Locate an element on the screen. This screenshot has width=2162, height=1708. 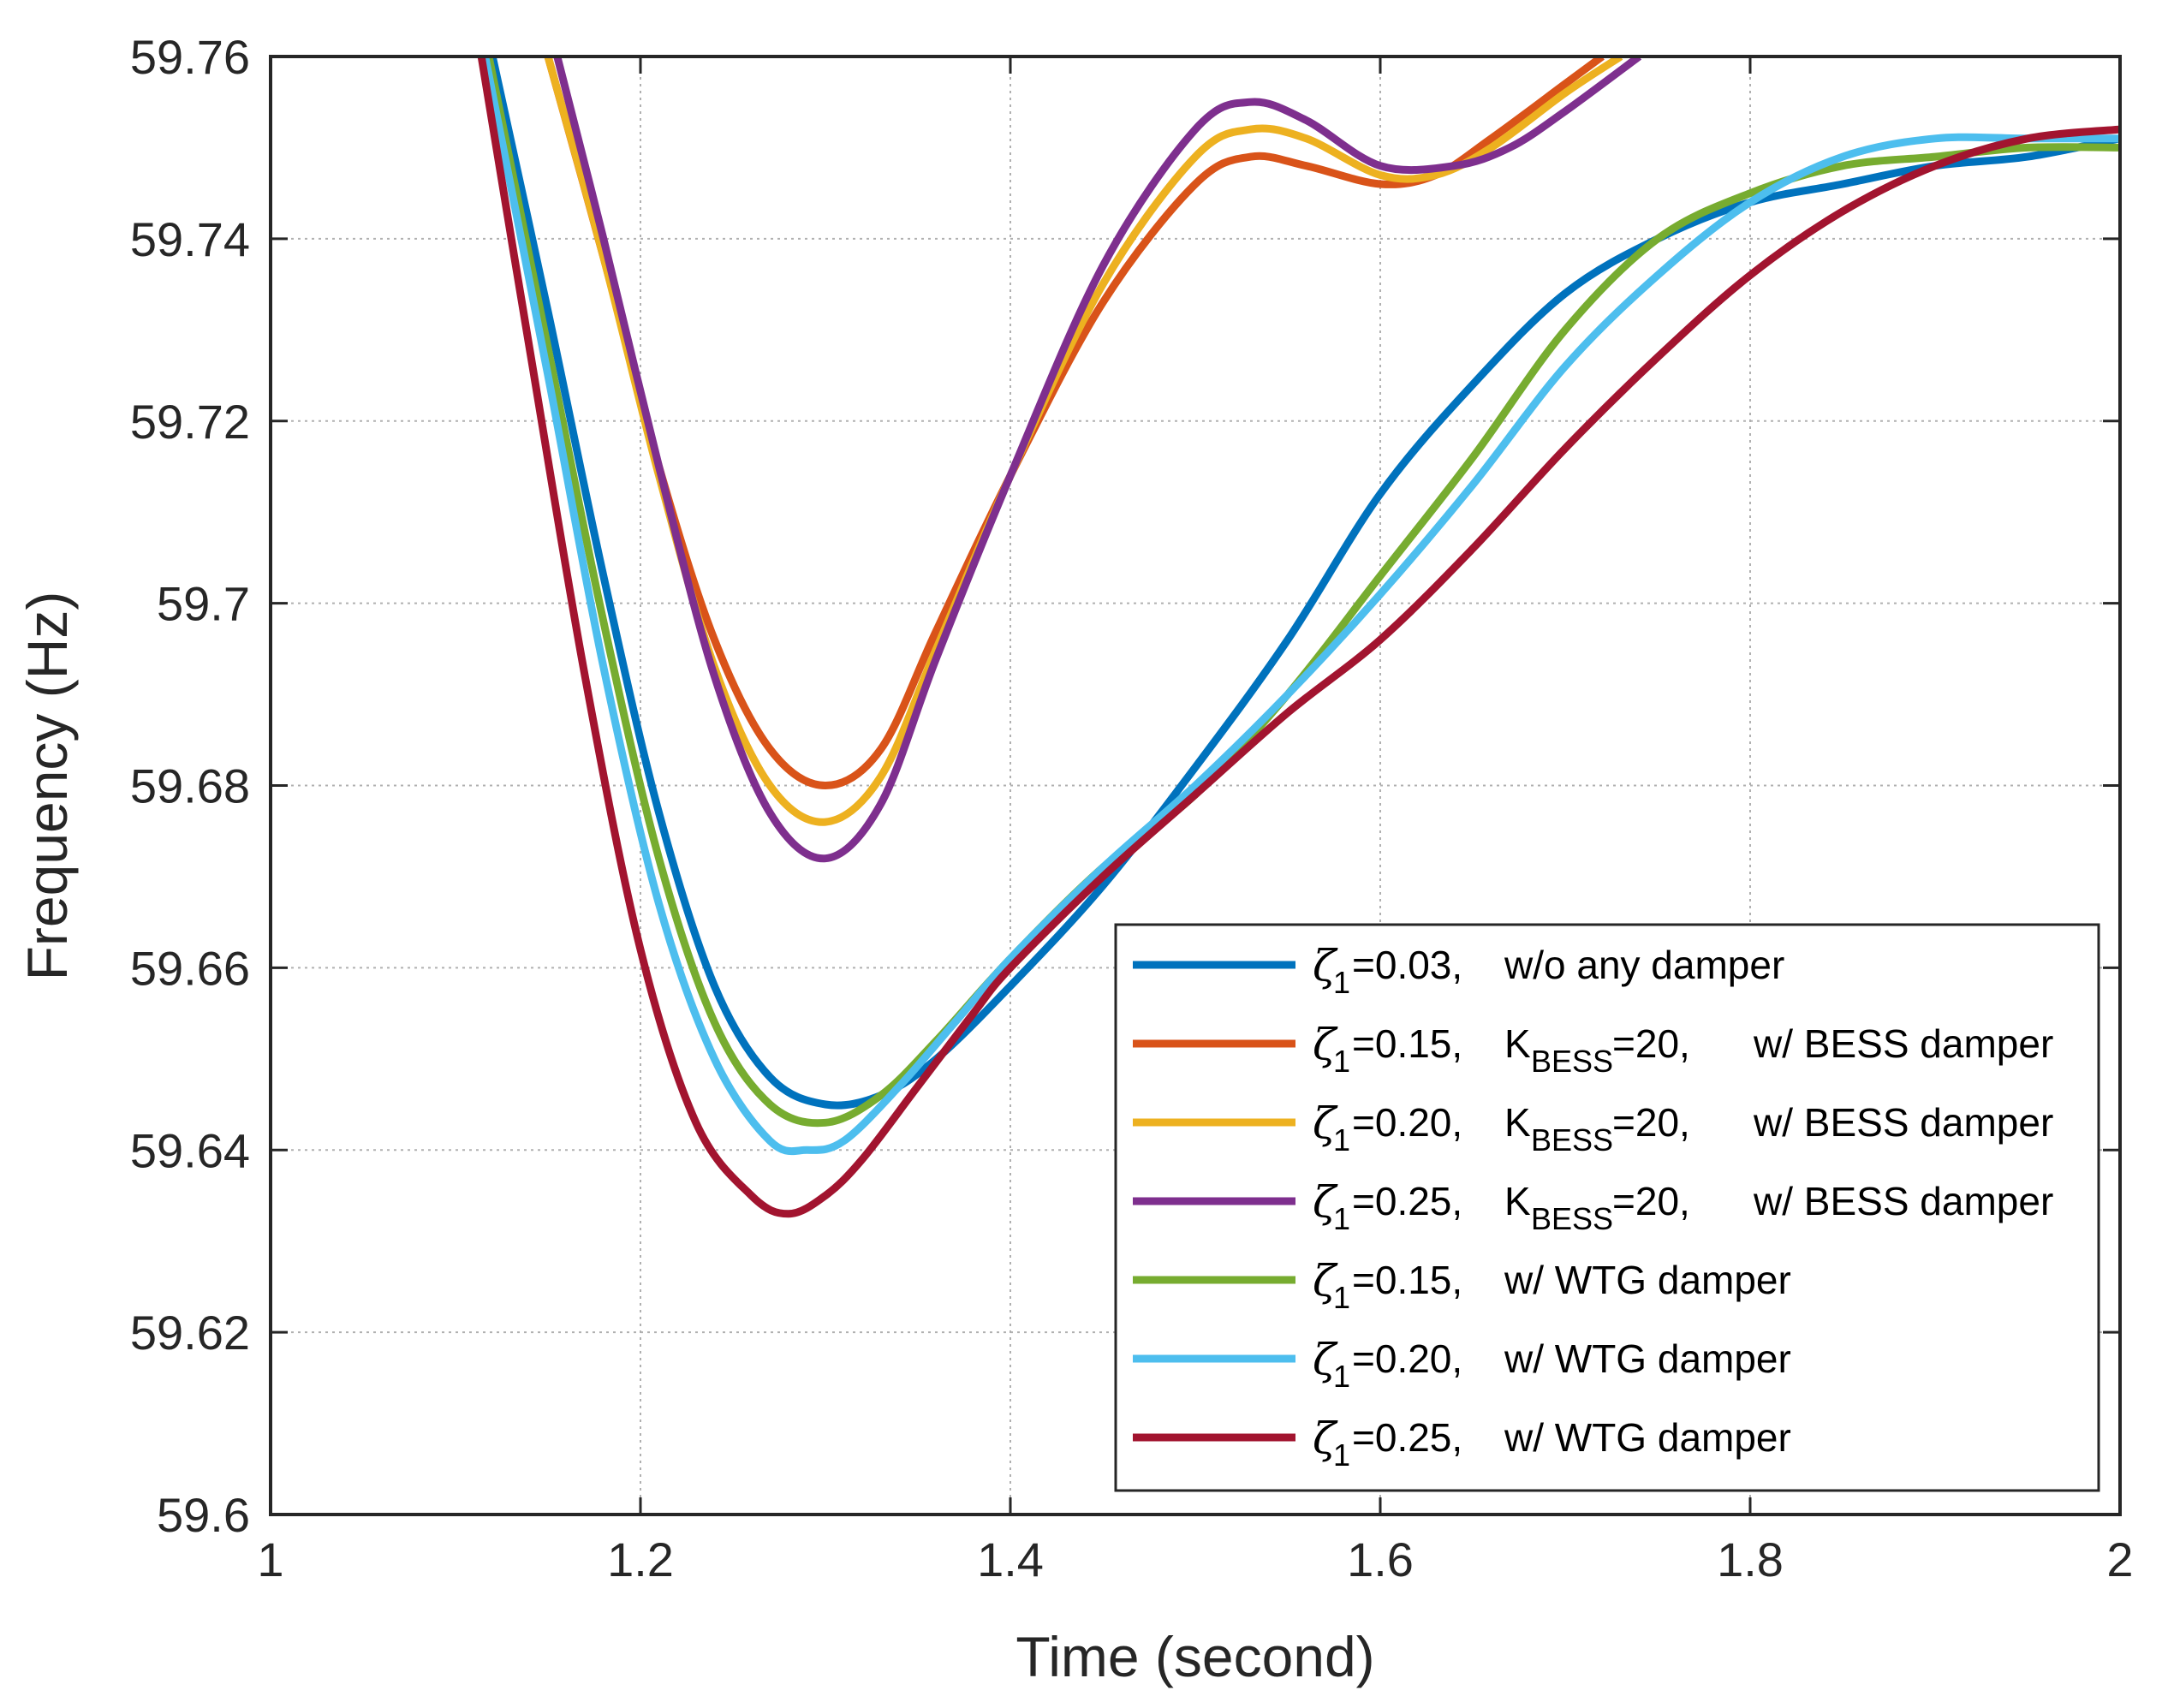
legend-item: ζ1 =0.25, K BESS=20, w/ BESS damper is located at coordinates (1593, 1206).